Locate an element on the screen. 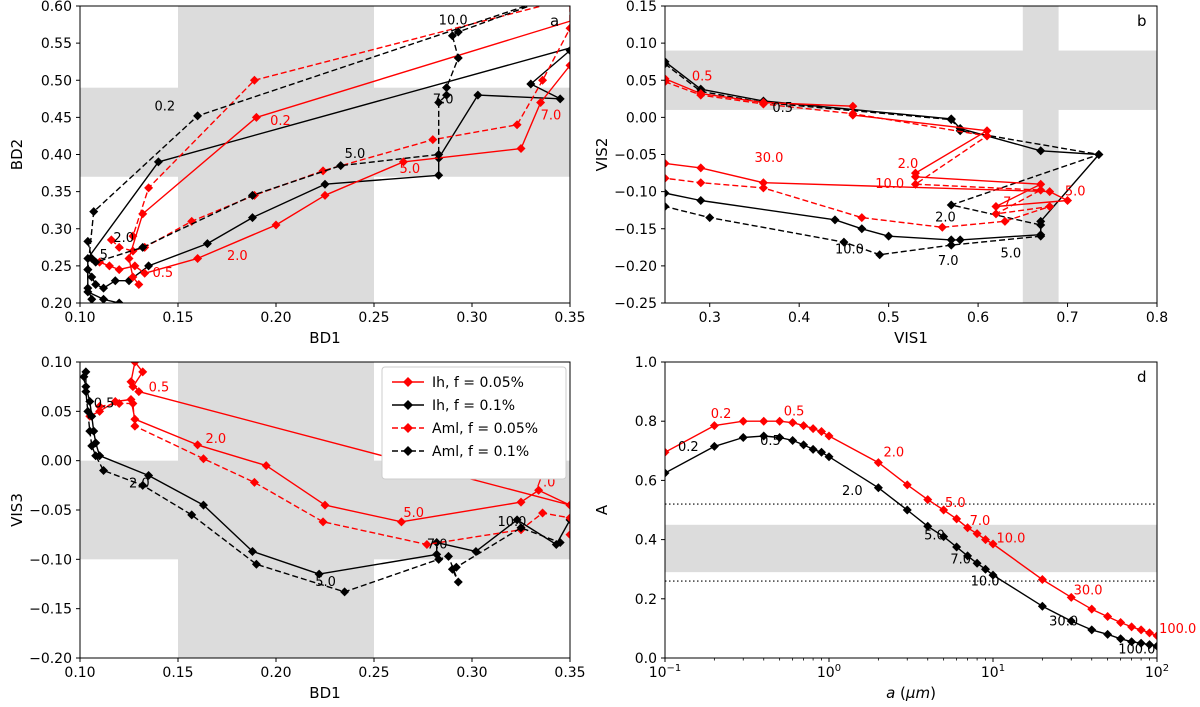  y-tick-label: 0.00 is located at coordinates (56, 462).